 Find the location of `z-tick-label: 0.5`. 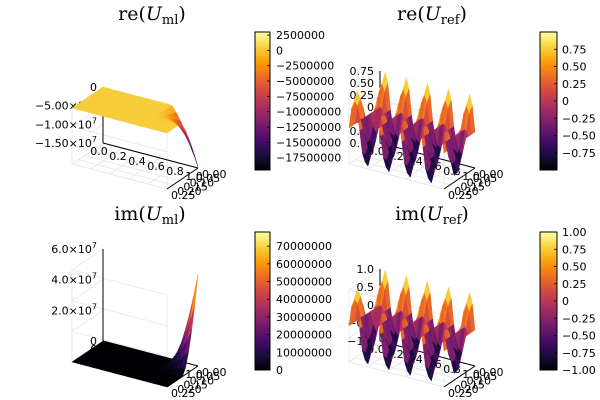

z-tick-label: 0.5 is located at coordinates (366, 287).